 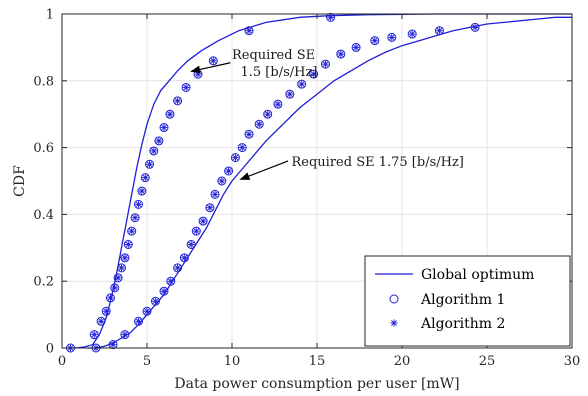 I want to click on y-tick-label: 0.6, so click(x=43, y=148).